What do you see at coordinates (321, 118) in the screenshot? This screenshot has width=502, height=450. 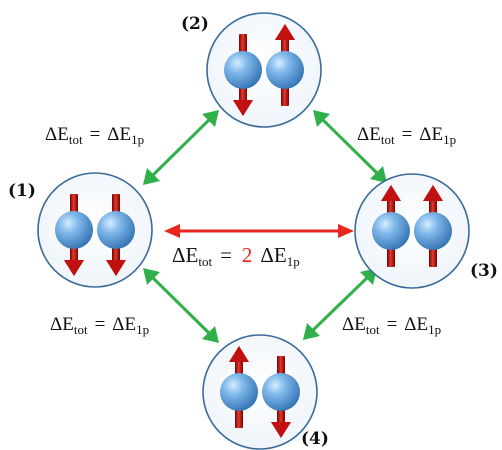 I see `arrow-2-3-head-a` at bounding box center [321, 118].